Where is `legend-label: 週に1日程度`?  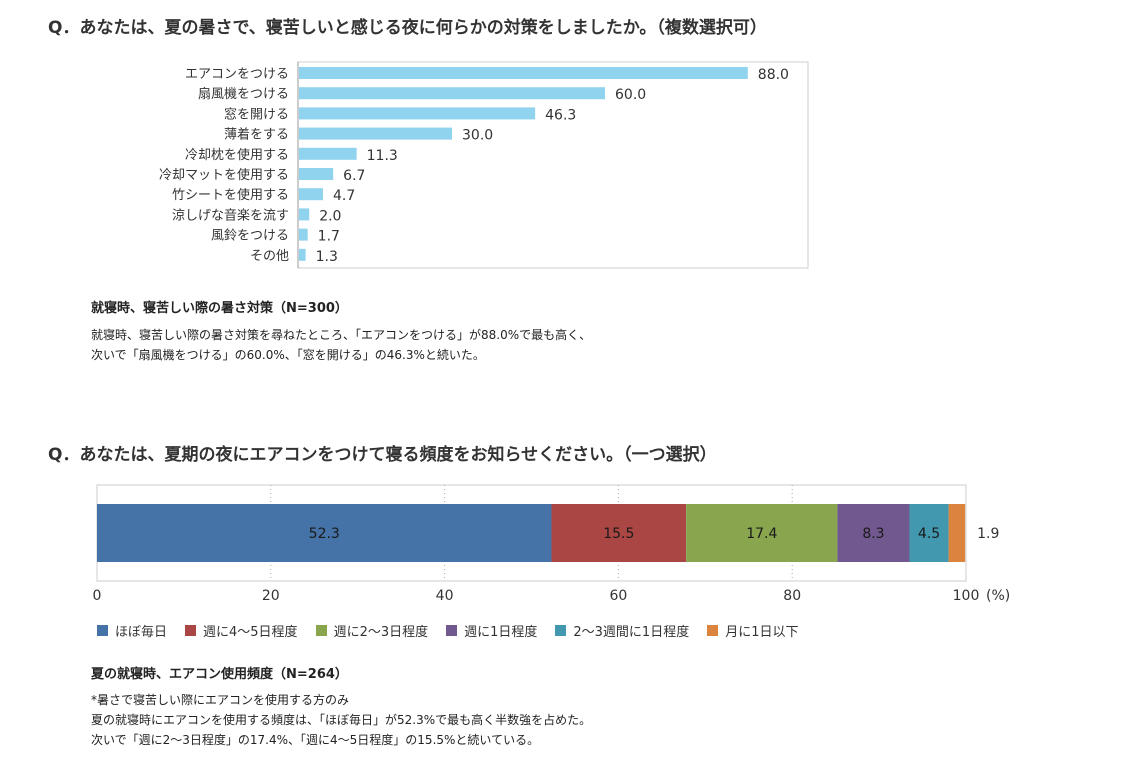
legend-label: 週に1日程度 is located at coordinates (501, 632).